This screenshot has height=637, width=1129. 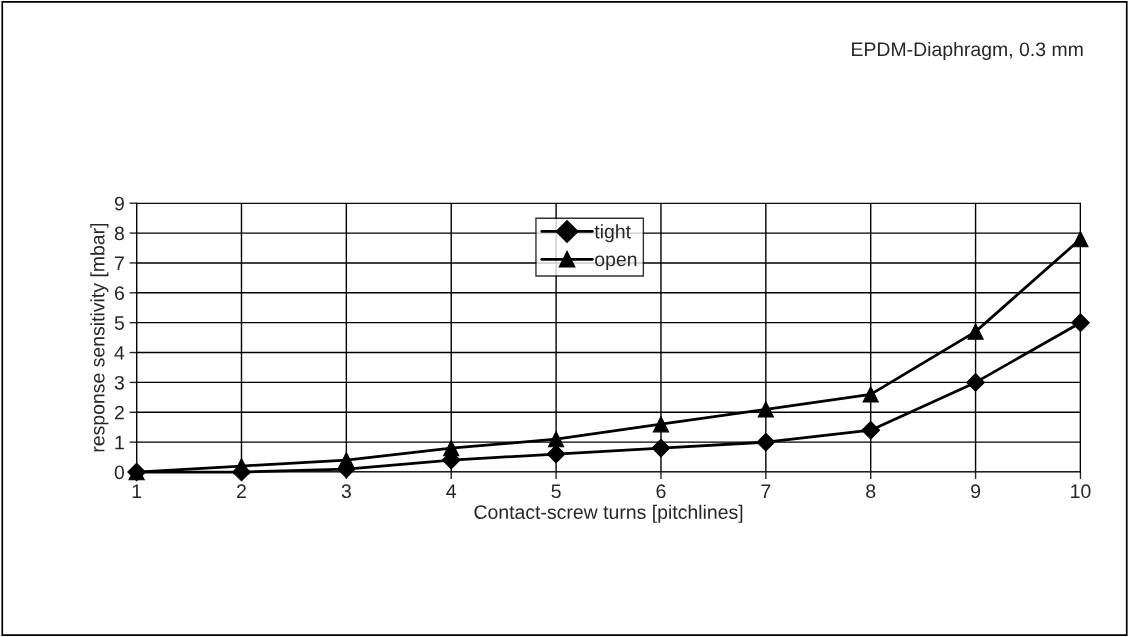 What do you see at coordinates (612, 233) in the screenshot?
I see `legend-label: tight` at bounding box center [612, 233].